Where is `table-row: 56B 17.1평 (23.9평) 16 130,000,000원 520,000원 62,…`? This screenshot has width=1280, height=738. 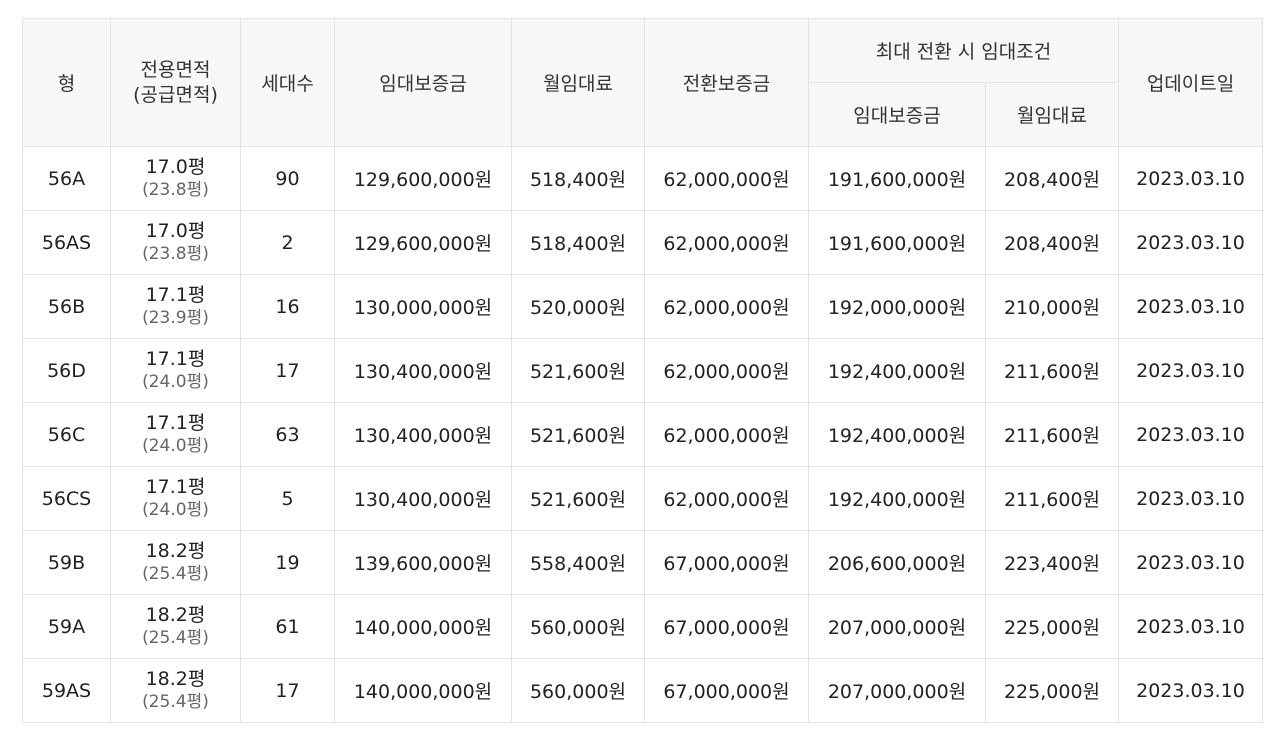
table-row: 56B 17.1평 (23.9평) 16 130,000,000원 520,000원 62,… is located at coordinates (643, 306).